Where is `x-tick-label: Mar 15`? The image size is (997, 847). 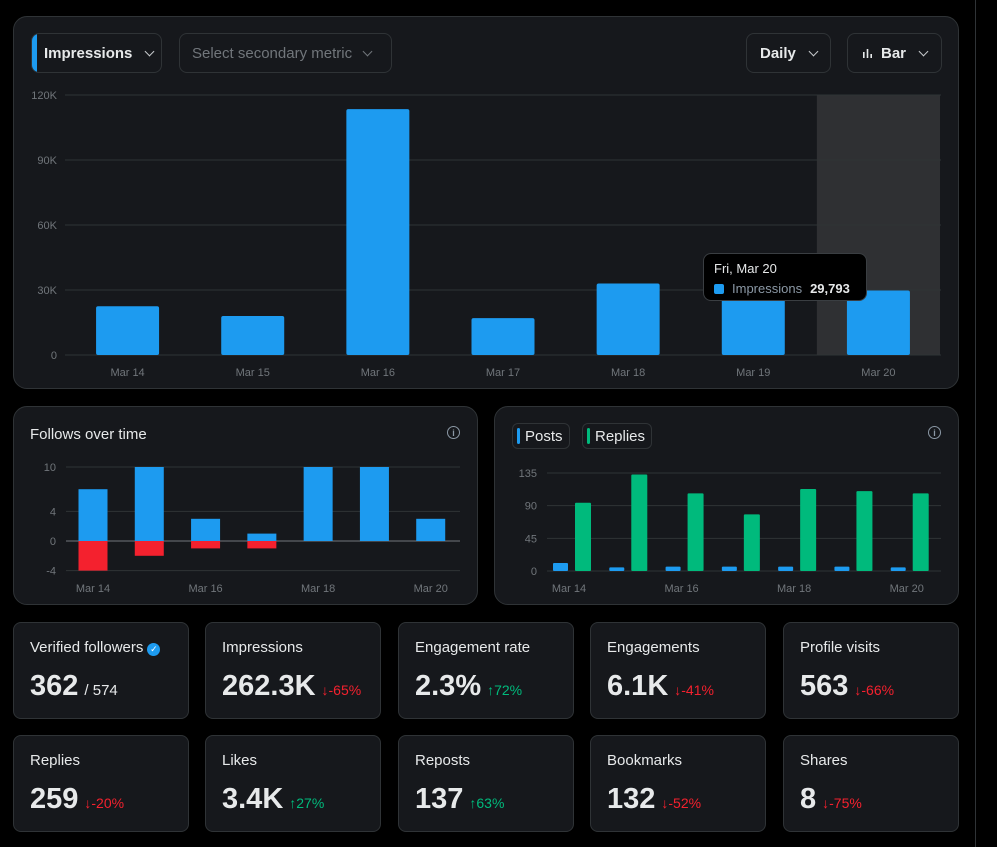
x-tick-label: Mar 15 is located at coordinates (253, 373).